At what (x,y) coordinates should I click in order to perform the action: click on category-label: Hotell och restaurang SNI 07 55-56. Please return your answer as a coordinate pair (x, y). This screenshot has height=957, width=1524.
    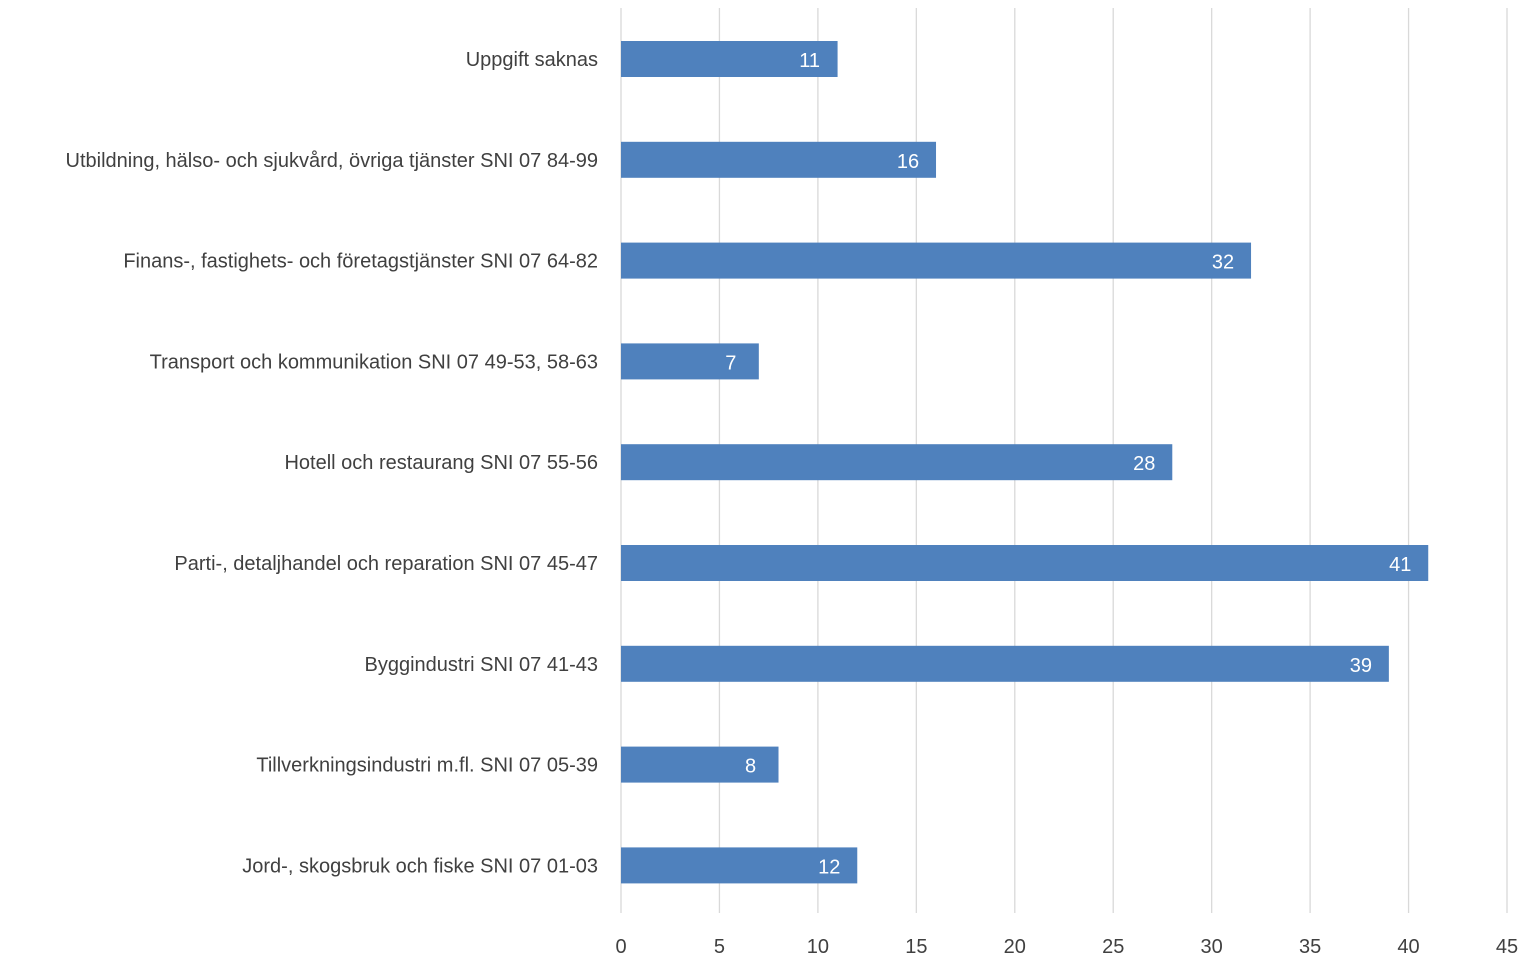
    Looking at the image, I should click on (441, 463).